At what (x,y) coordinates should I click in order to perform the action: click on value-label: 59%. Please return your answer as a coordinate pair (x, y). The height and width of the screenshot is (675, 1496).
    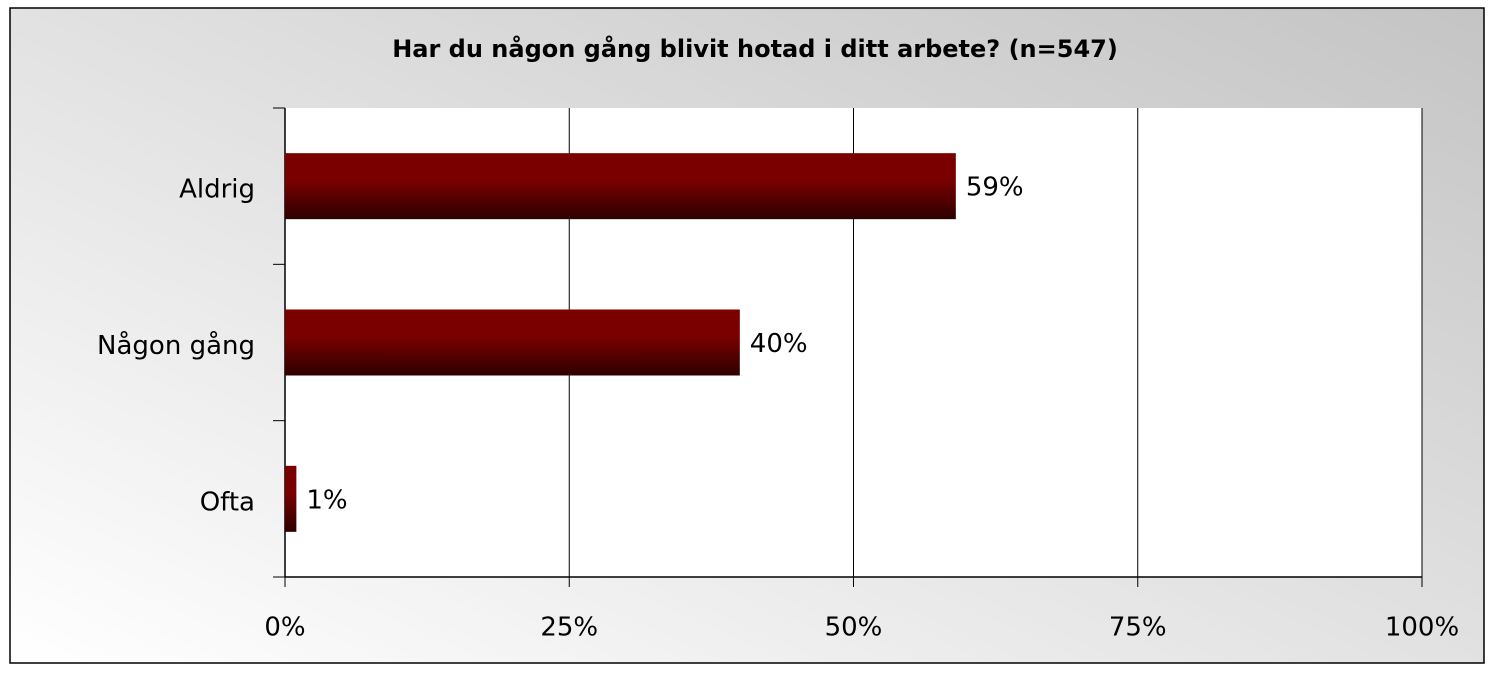
    Looking at the image, I should click on (995, 188).